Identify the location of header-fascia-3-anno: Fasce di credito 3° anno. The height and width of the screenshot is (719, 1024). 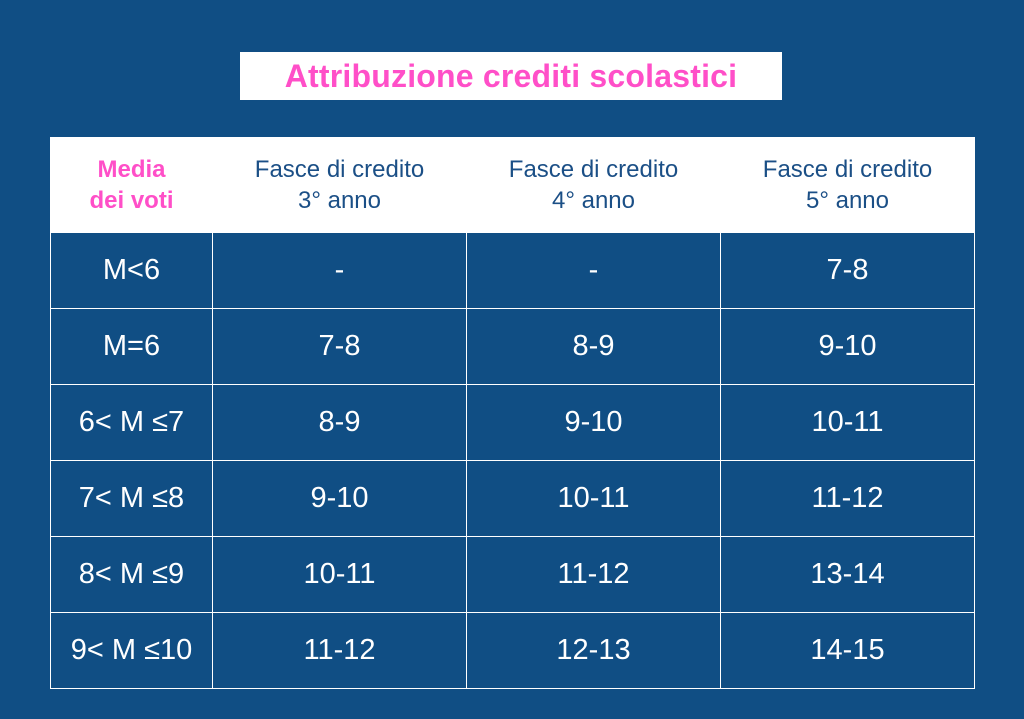
(339, 185).